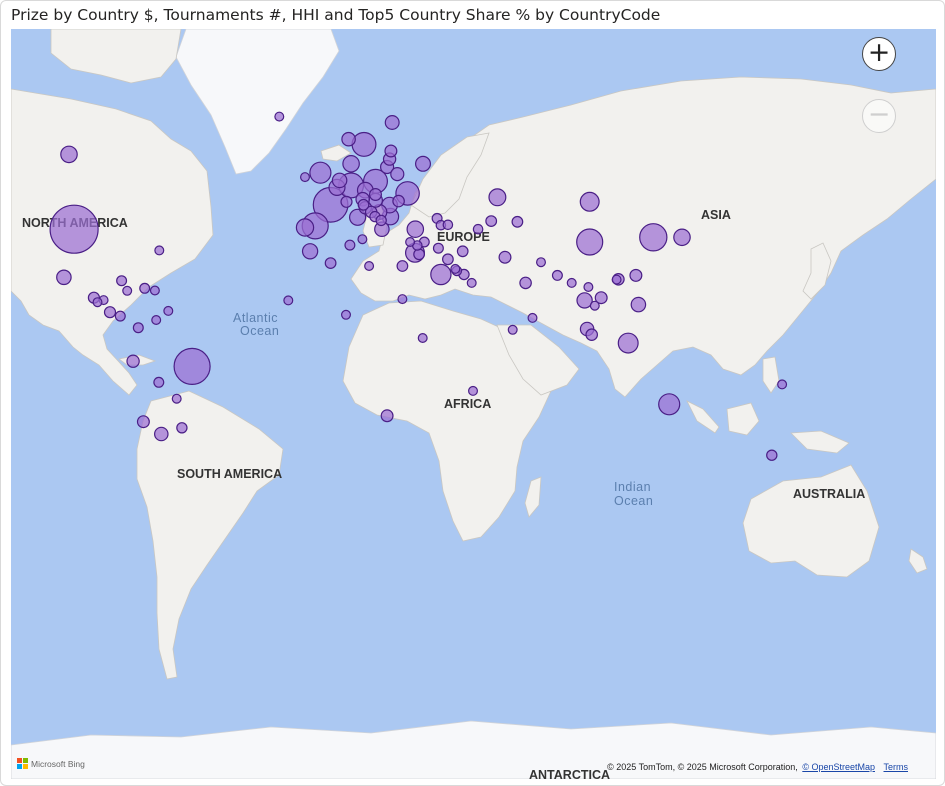 This screenshot has width=945, height=786. What do you see at coordinates (159, 382) in the screenshot?
I see `country-bubble-bolivia: Bolivia` at bounding box center [159, 382].